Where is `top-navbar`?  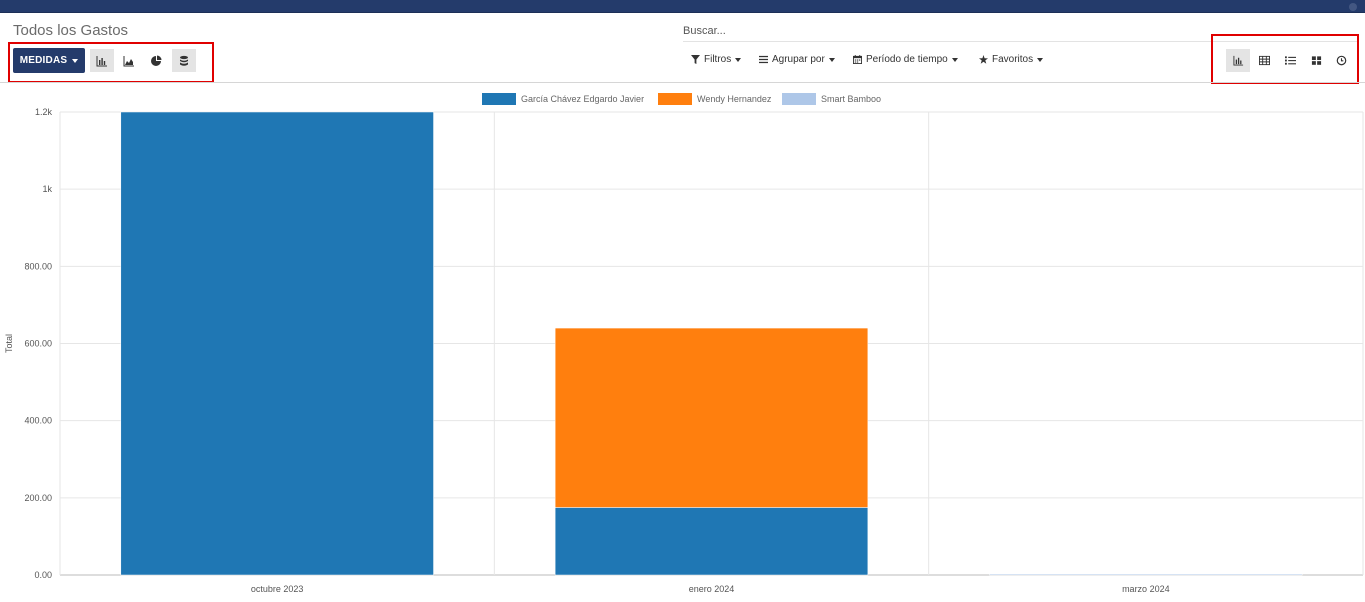
top-navbar is located at coordinates (682, 6).